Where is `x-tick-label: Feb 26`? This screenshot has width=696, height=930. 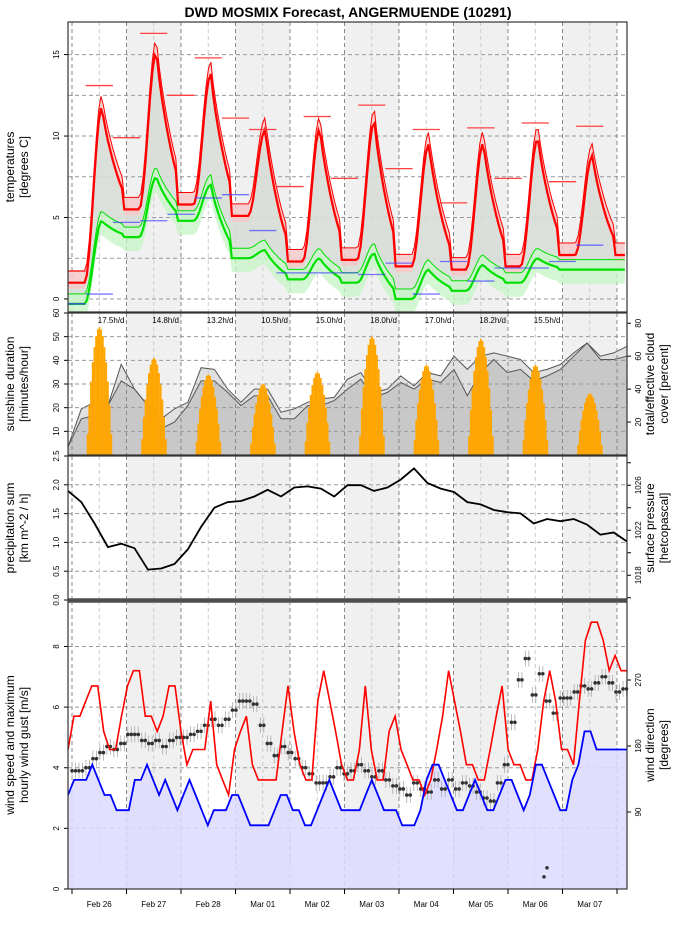 x-tick-label: Feb 26 is located at coordinates (99, 904).